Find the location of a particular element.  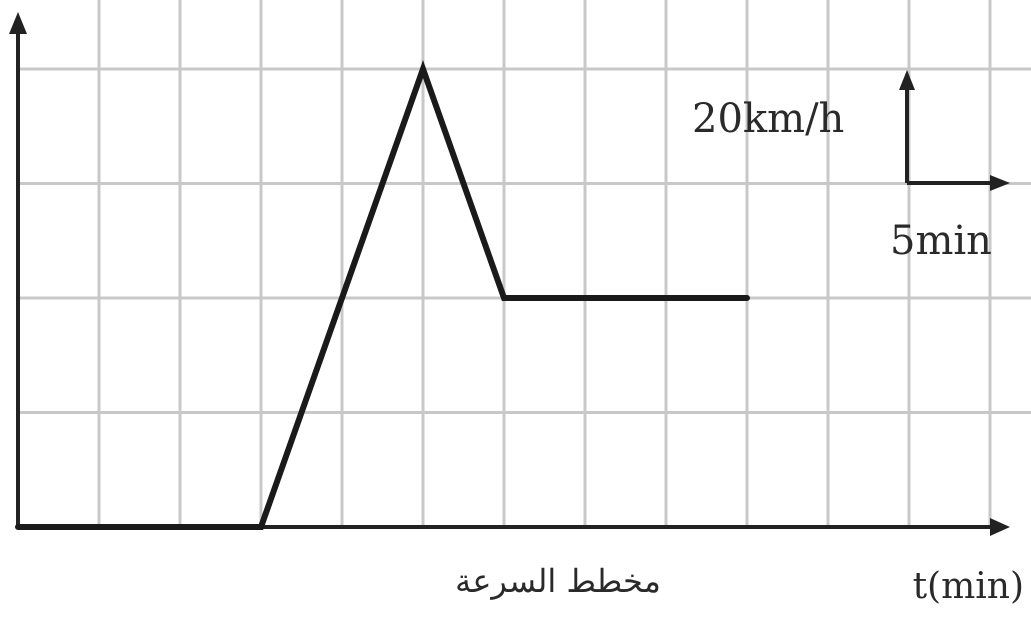

scale-legend: 20km/h 5min is located at coordinates (851, 167).